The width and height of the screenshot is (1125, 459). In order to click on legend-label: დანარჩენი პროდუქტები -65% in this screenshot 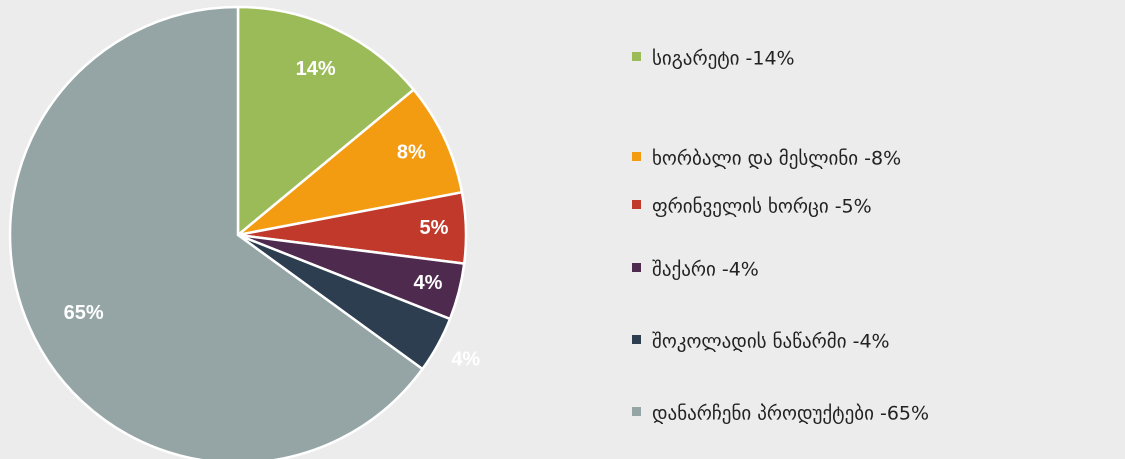, I will do `click(790, 414)`.